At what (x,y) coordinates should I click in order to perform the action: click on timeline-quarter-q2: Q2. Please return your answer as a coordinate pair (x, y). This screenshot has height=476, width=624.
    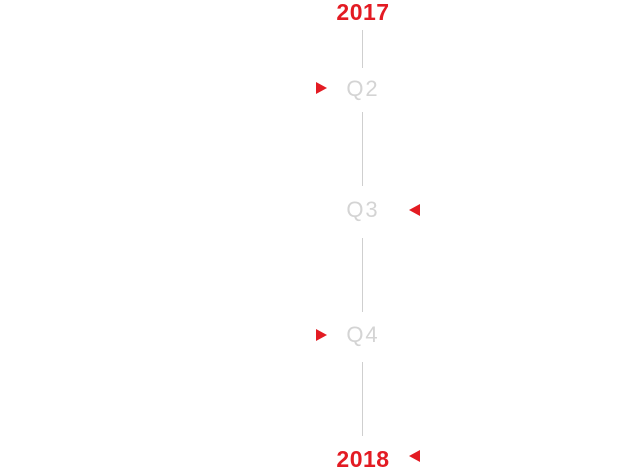
    Looking at the image, I should click on (363, 88).